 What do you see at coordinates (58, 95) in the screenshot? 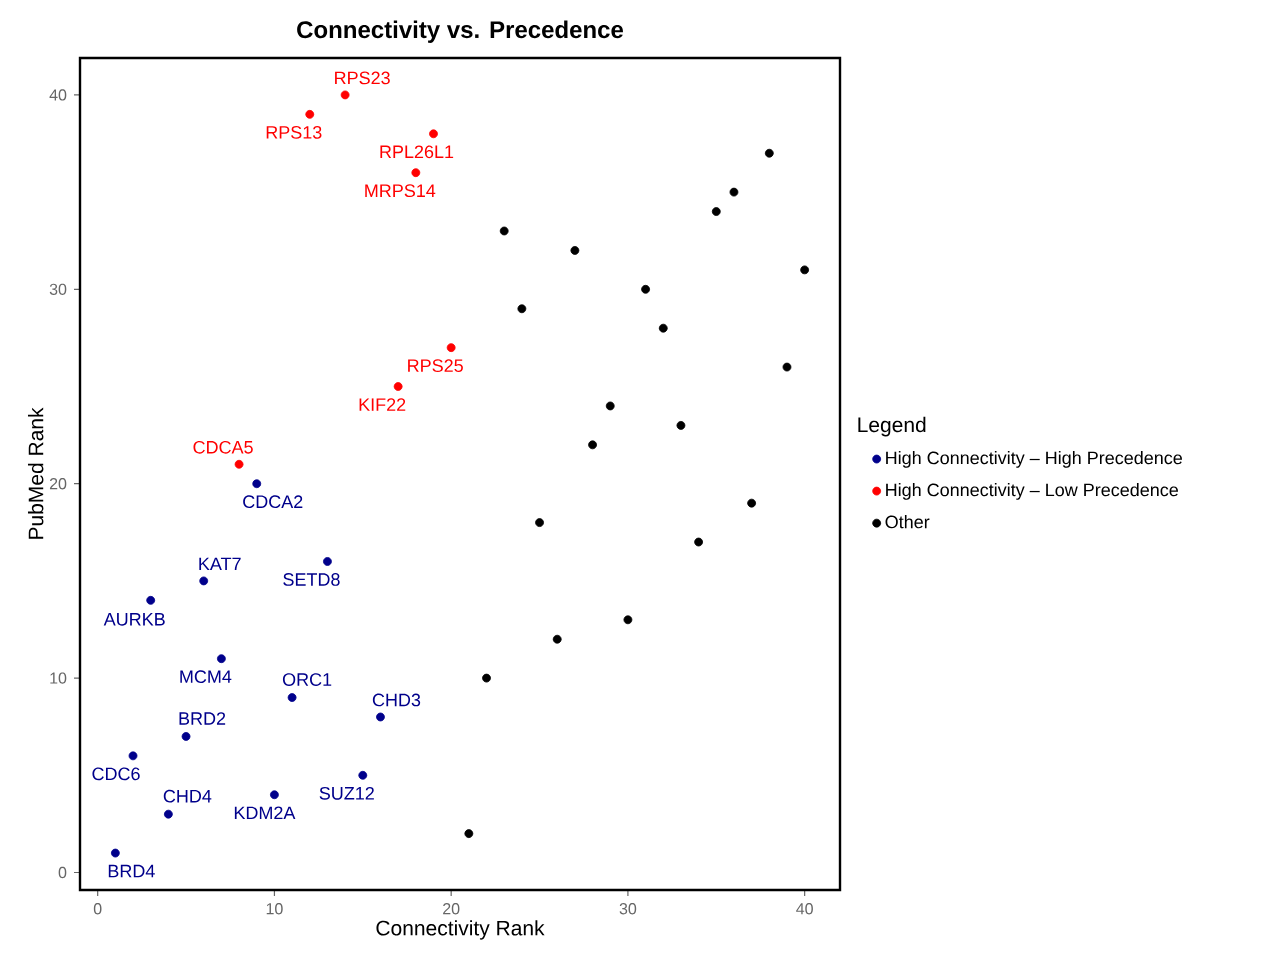
I see `y-tick-label: 40` at bounding box center [58, 95].